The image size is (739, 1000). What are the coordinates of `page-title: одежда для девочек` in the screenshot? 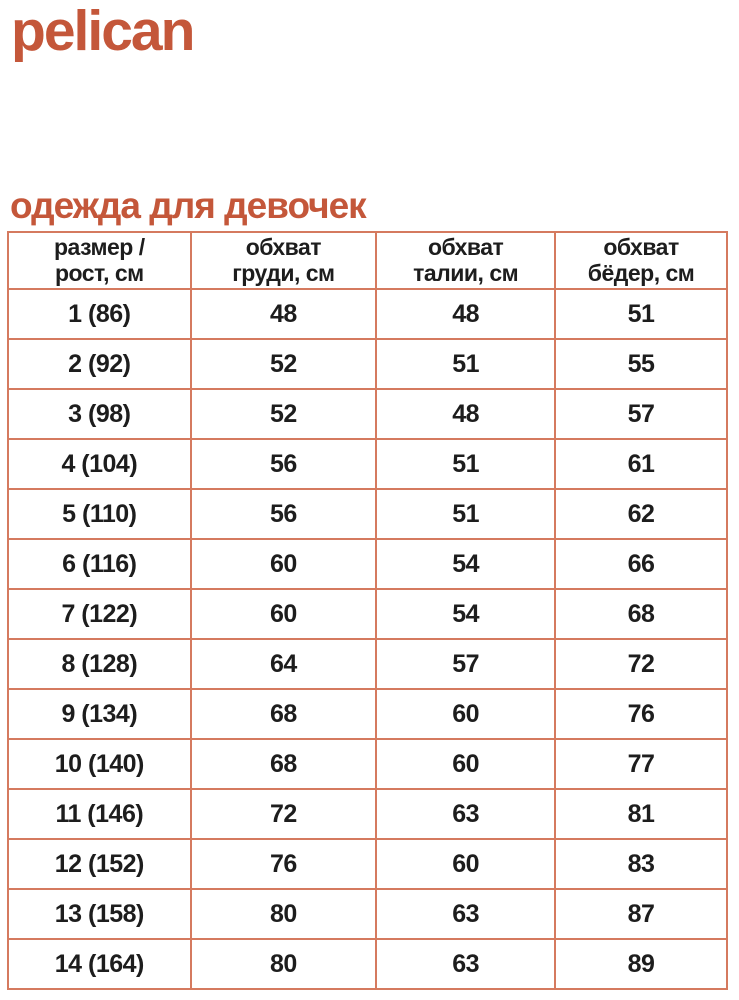 It's located at (188, 205).